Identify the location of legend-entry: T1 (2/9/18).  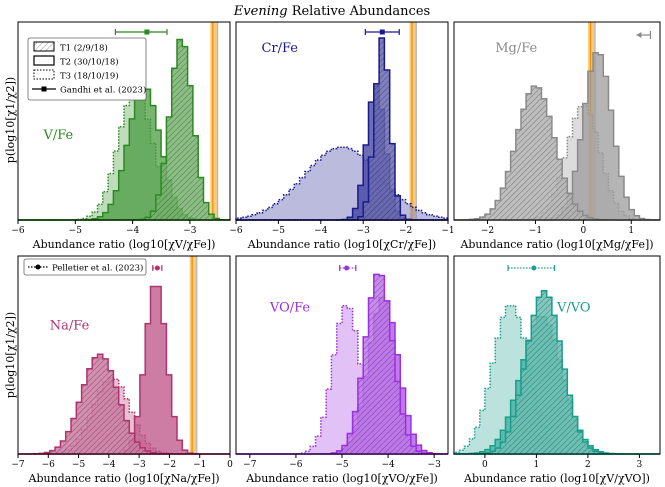
(84, 48).